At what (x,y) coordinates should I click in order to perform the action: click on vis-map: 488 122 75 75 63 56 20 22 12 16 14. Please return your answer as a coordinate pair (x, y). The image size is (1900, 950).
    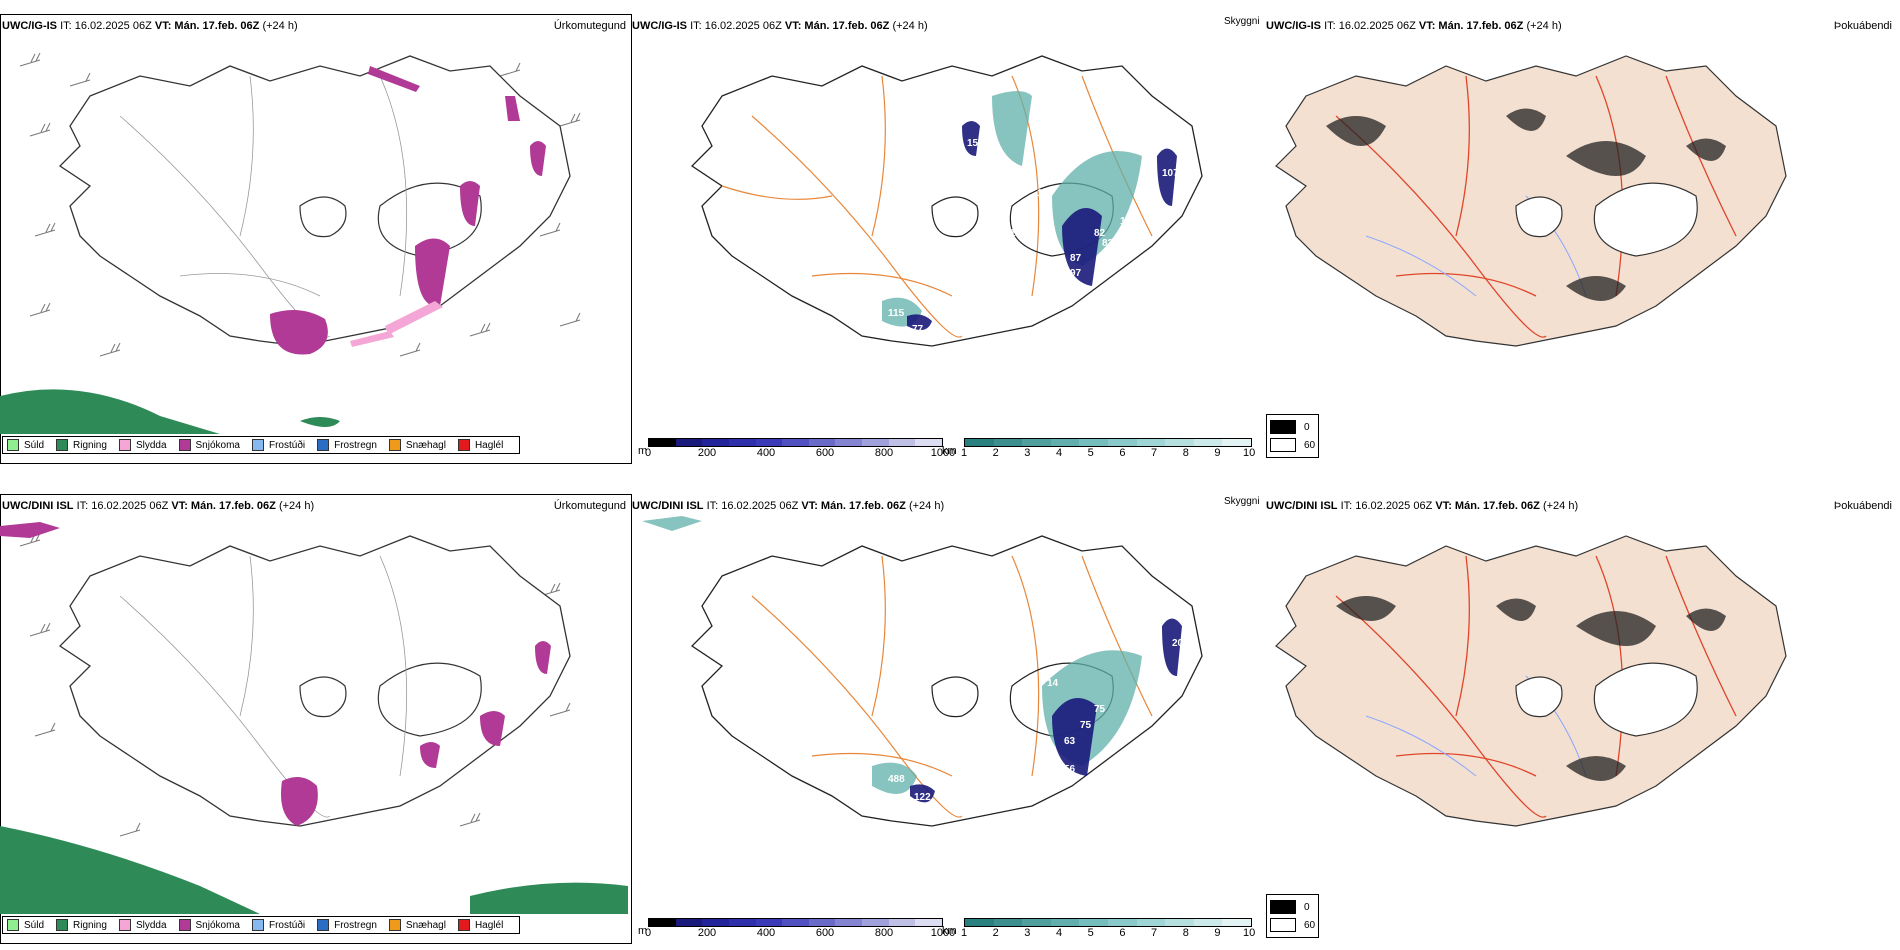
    Looking at the image, I should click on (922, 671).